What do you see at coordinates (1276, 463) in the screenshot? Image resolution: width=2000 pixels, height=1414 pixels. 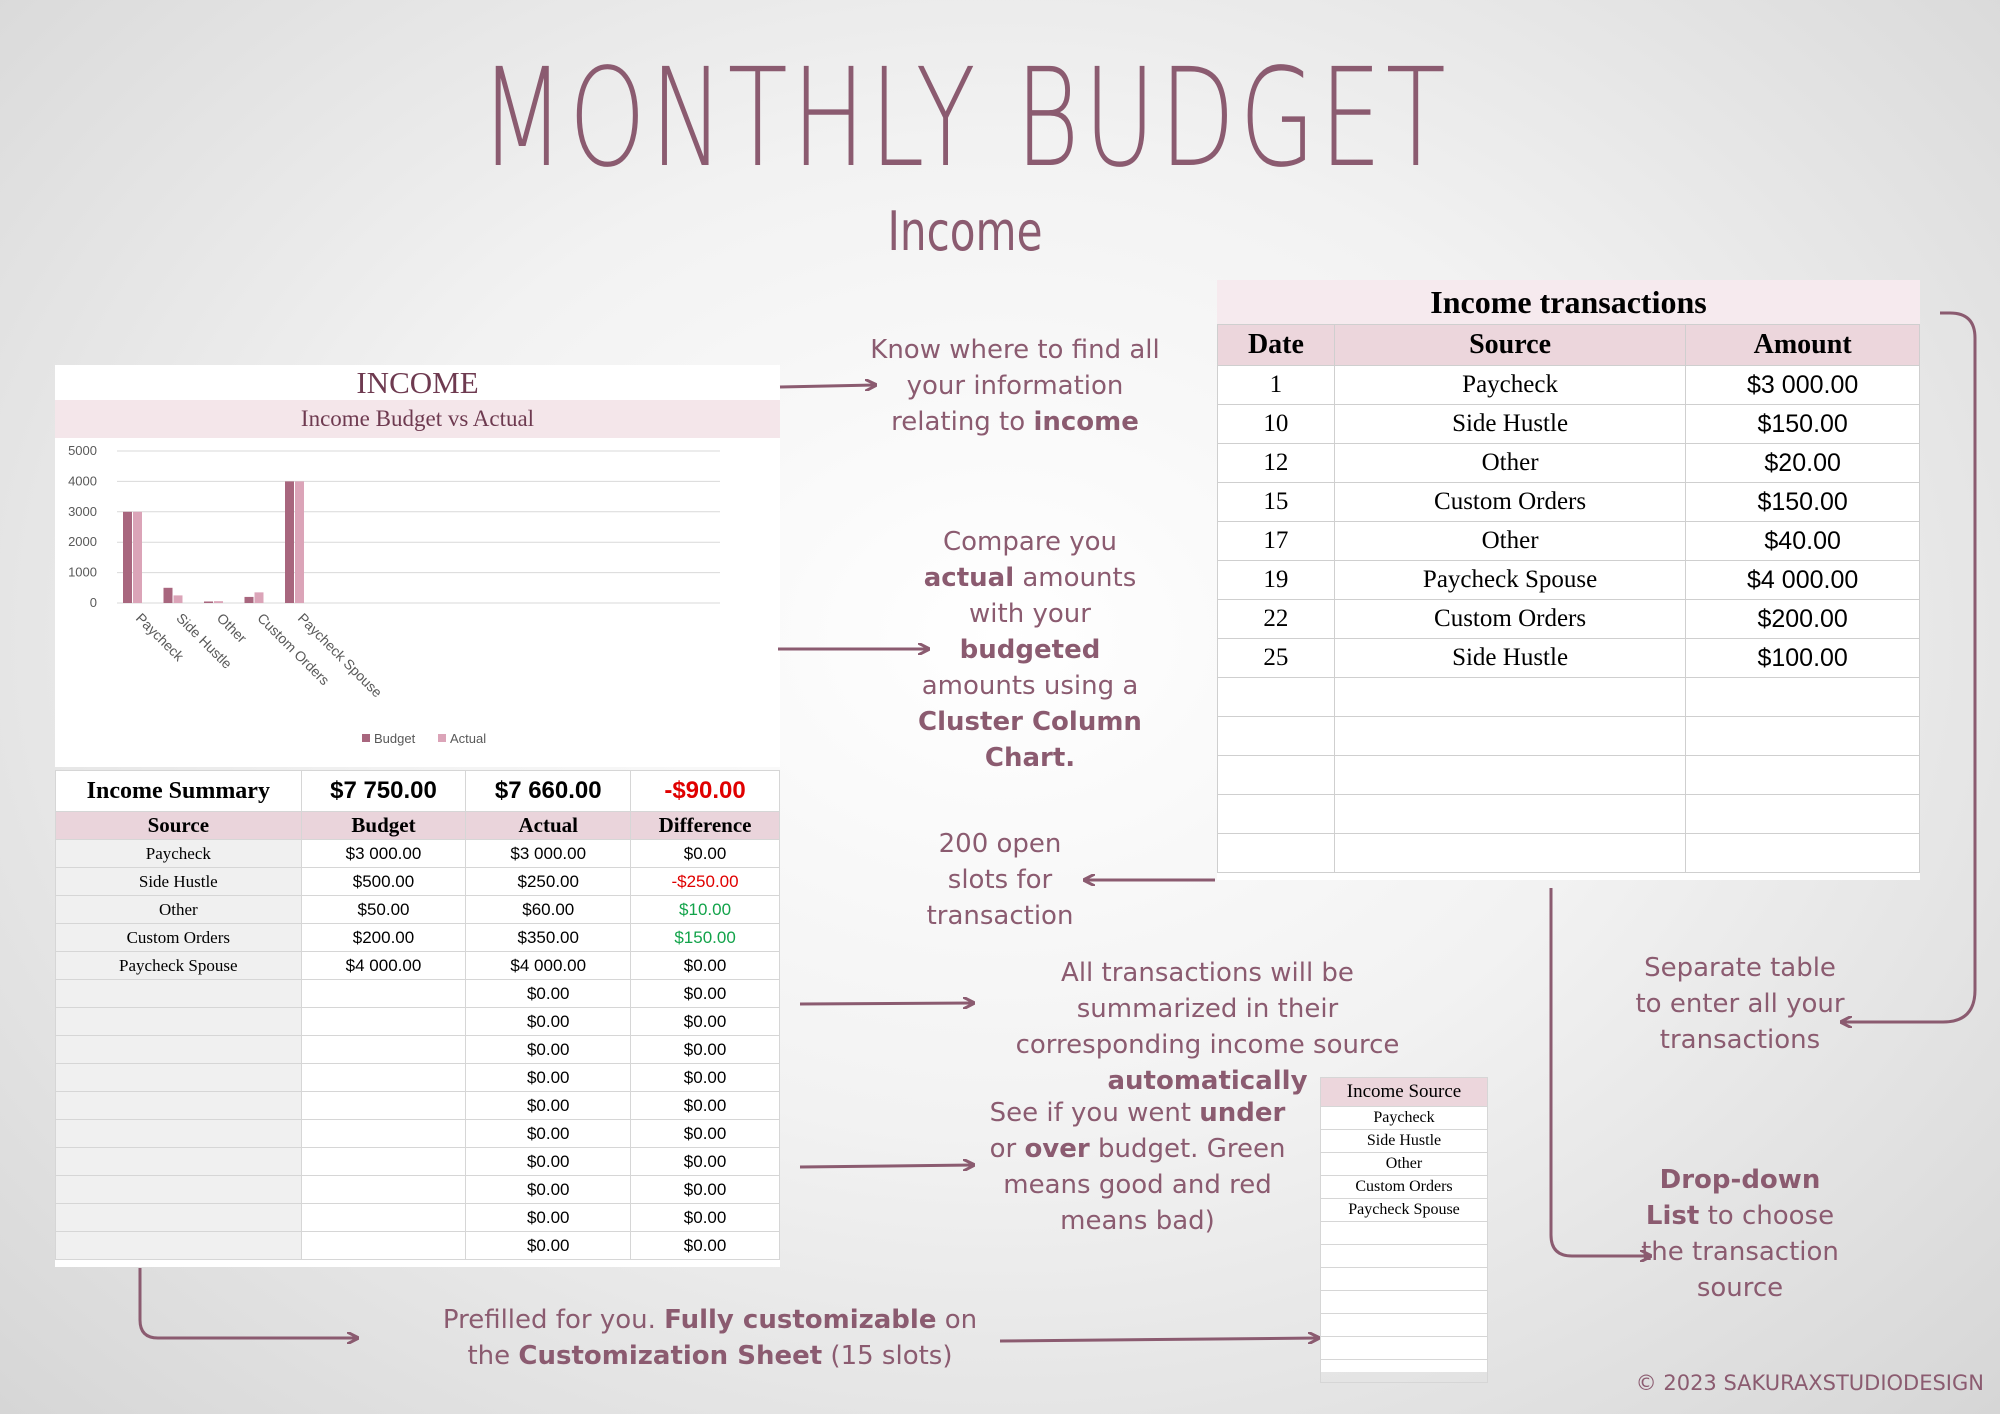 I see `tx-date-cell: 12` at bounding box center [1276, 463].